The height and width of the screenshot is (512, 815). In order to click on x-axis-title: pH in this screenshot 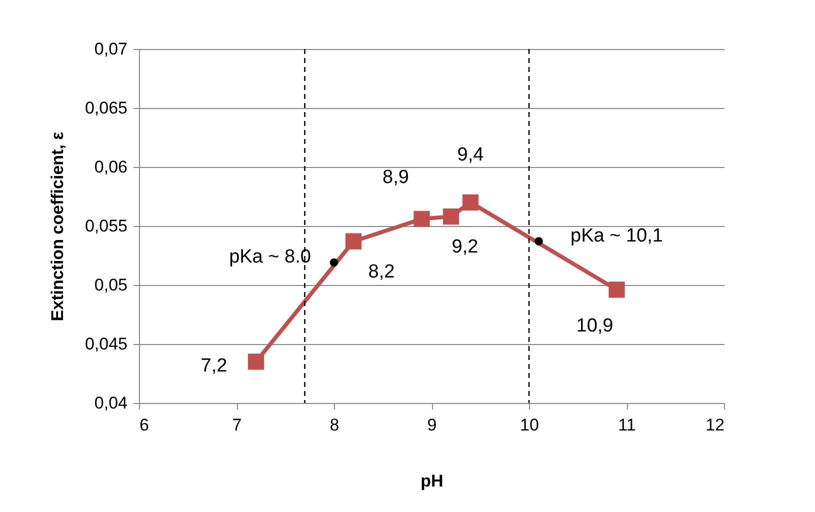, I will do `click(432, 481)`.